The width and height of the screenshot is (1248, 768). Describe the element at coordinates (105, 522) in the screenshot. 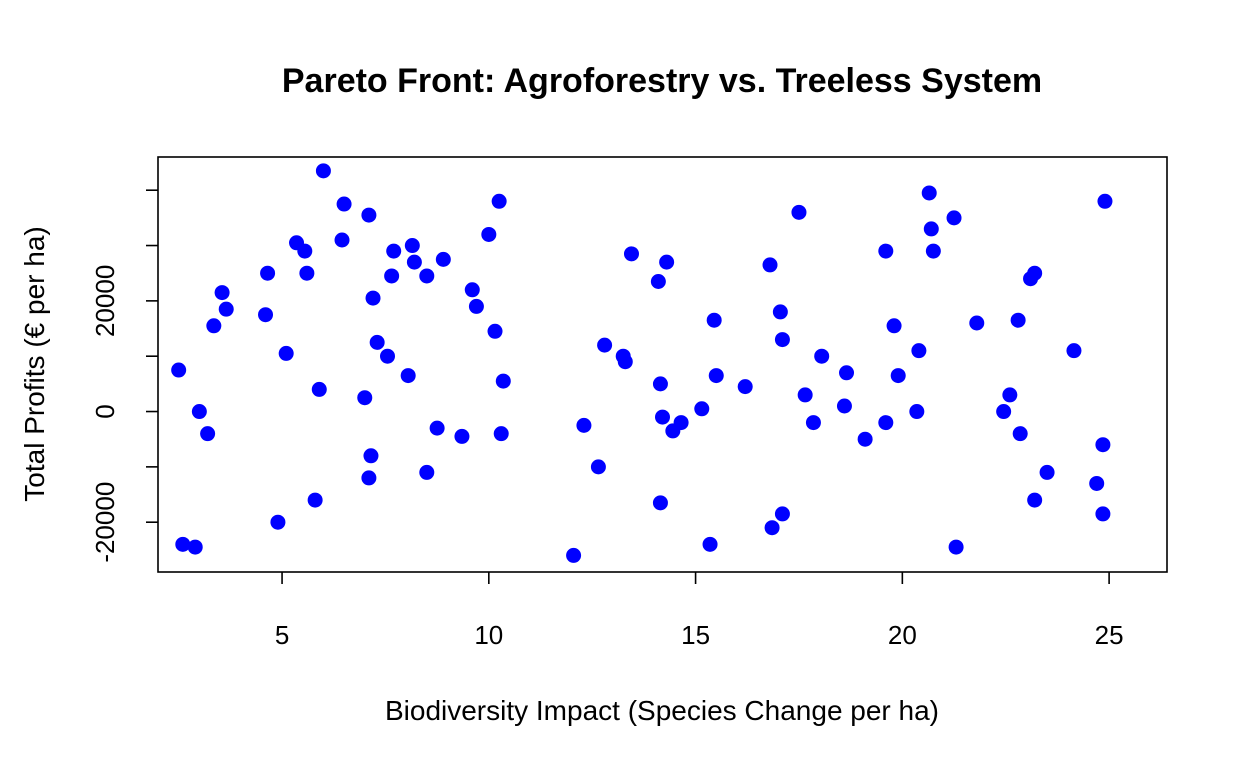

I see `y-tick-label: -20000` at that location.